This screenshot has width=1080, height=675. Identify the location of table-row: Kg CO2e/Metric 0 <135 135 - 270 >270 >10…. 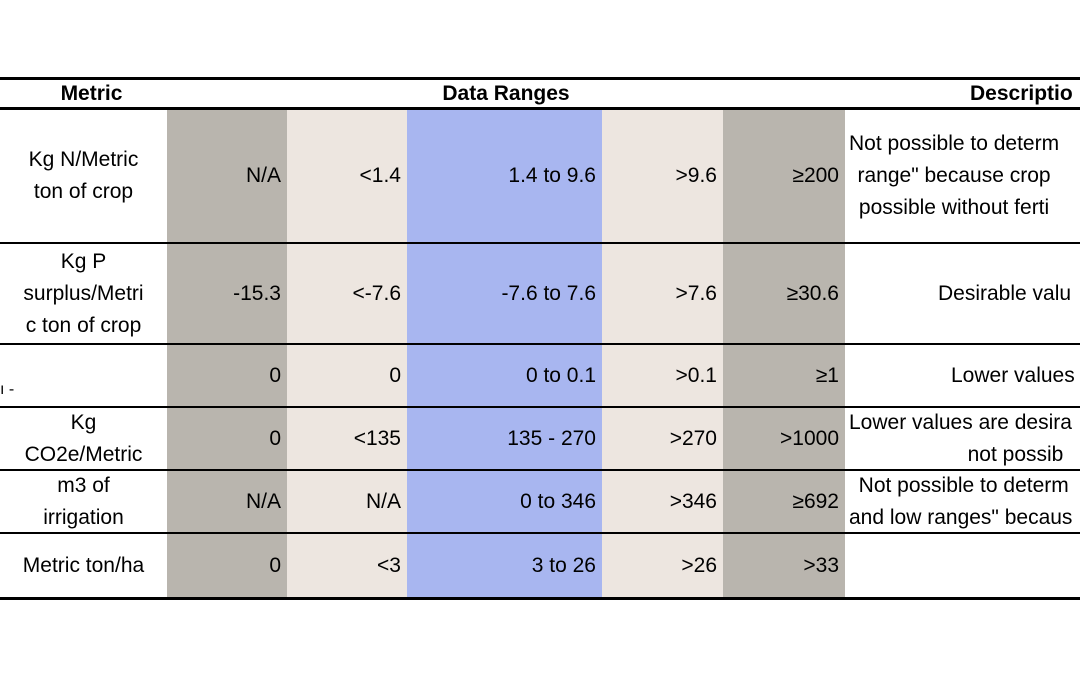
(540, 439).